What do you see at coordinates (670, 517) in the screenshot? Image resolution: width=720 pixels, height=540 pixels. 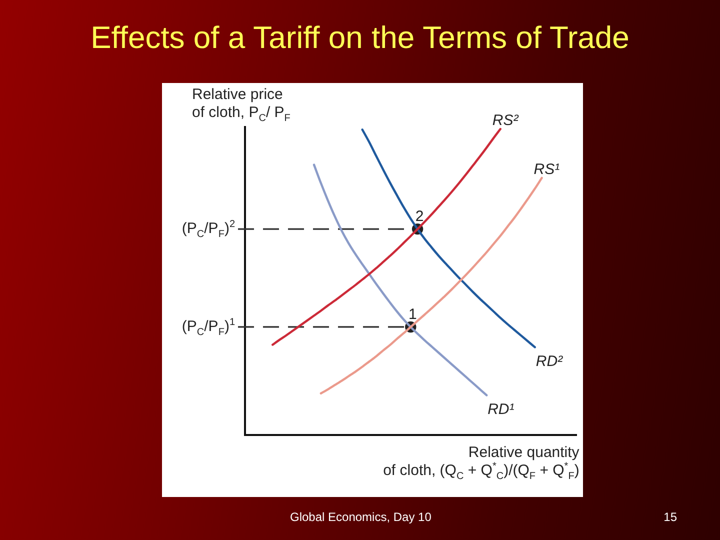 I see `text: 15` at bounding box center [670, 517].